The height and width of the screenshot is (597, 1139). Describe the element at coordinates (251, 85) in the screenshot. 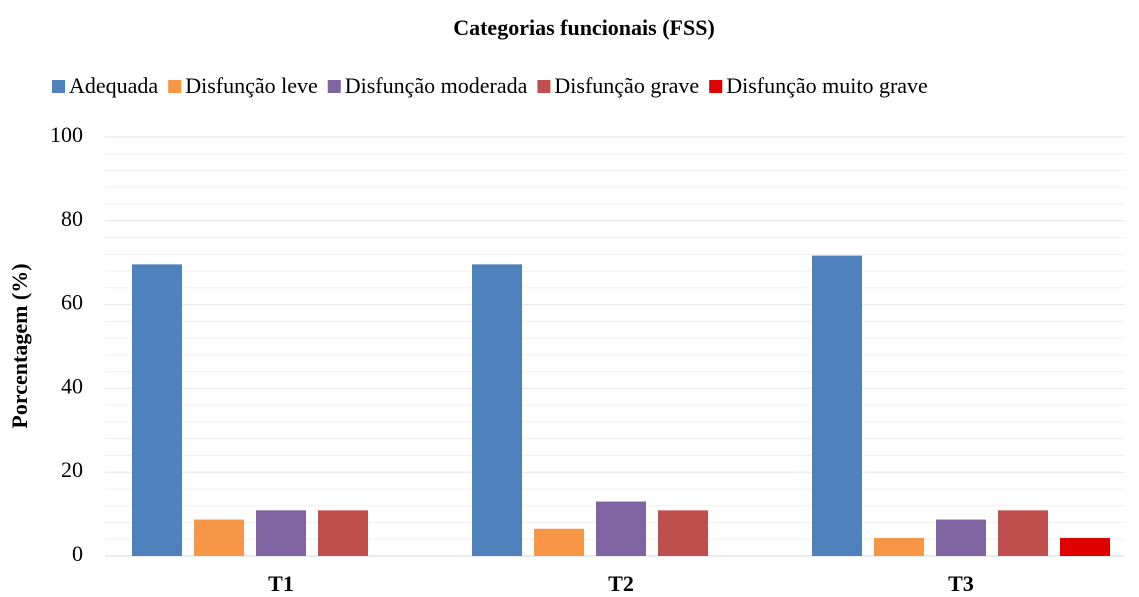

I see `legend-label: Disfunção leve` at that location.